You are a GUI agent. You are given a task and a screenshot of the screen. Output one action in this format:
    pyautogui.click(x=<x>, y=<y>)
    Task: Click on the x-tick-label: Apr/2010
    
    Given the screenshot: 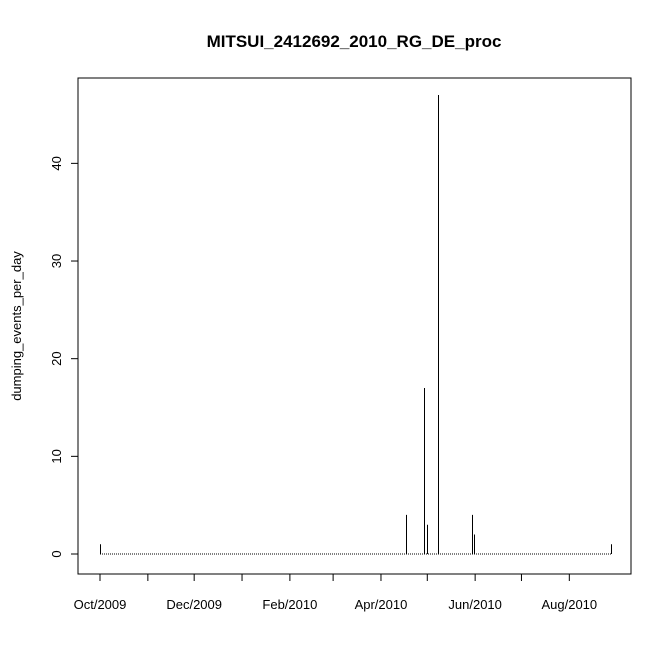 What is the action you would take?
    pyautogui.click(x=381, y=604)
    